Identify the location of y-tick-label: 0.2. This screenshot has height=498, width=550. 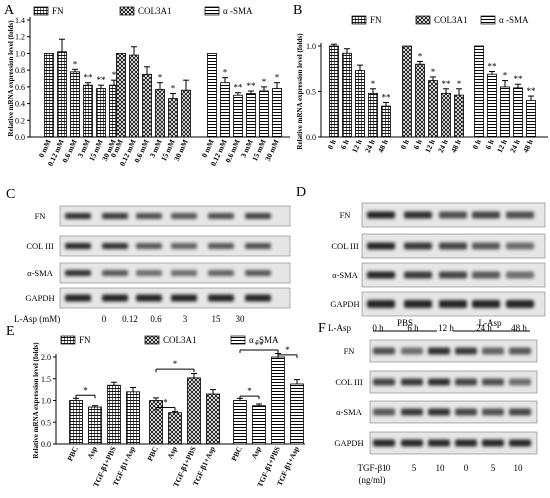
(20, 120).